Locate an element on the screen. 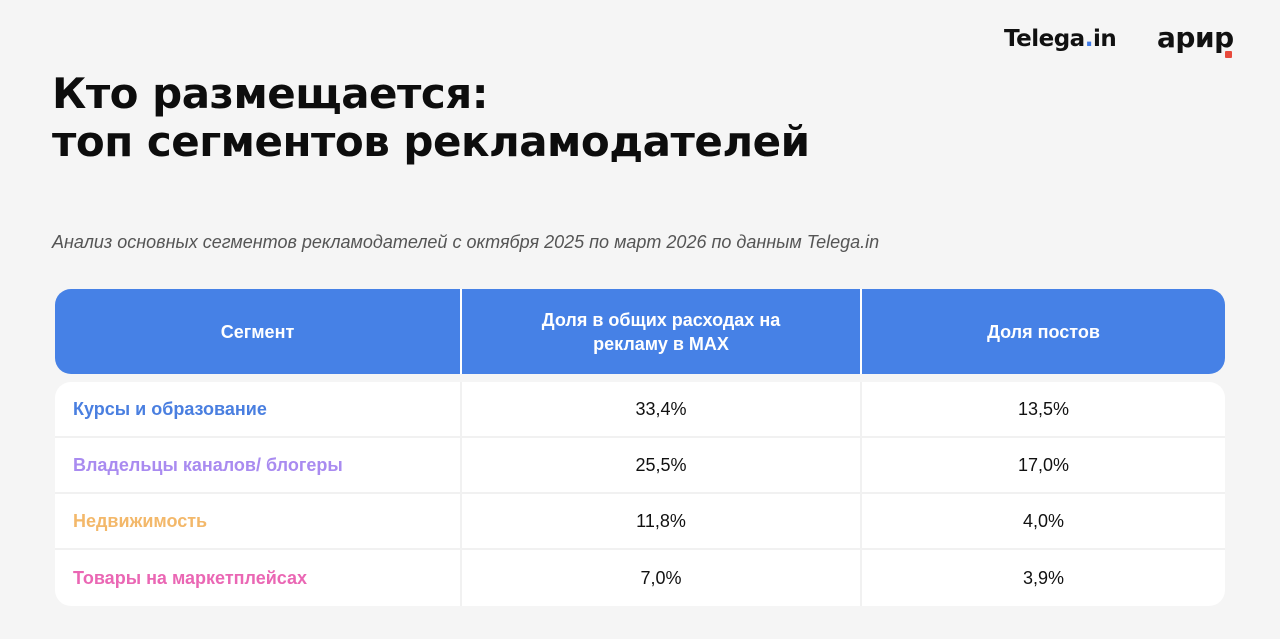 The width and height of the screenshot is (1280, 639). apir-logo-accent: р is located at coordinates (1224, 39).